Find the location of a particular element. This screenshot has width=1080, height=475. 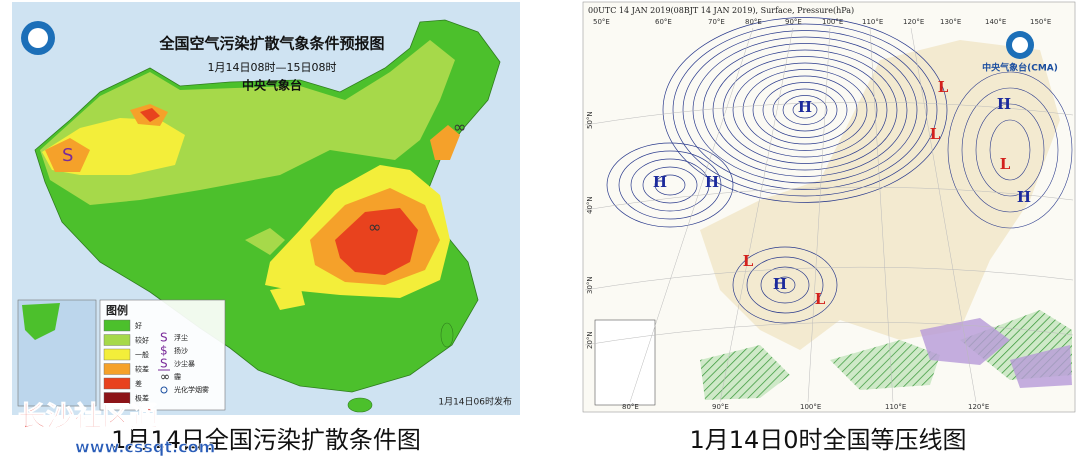

legend-symbol: ∞ is located at coordinates (165, 377).